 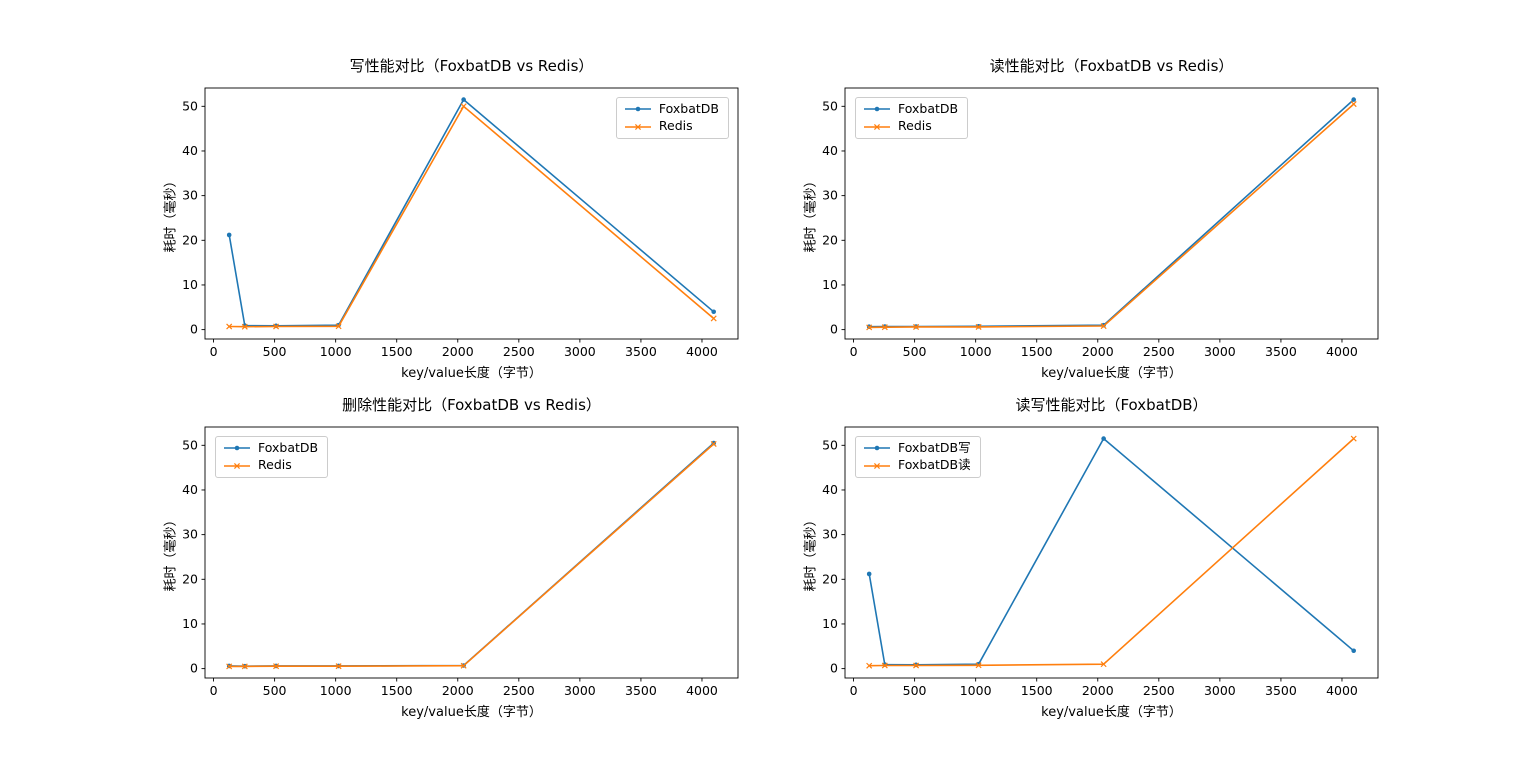 I want to click on legend-item: FoxbatDB读, so click(x=917, y=464).